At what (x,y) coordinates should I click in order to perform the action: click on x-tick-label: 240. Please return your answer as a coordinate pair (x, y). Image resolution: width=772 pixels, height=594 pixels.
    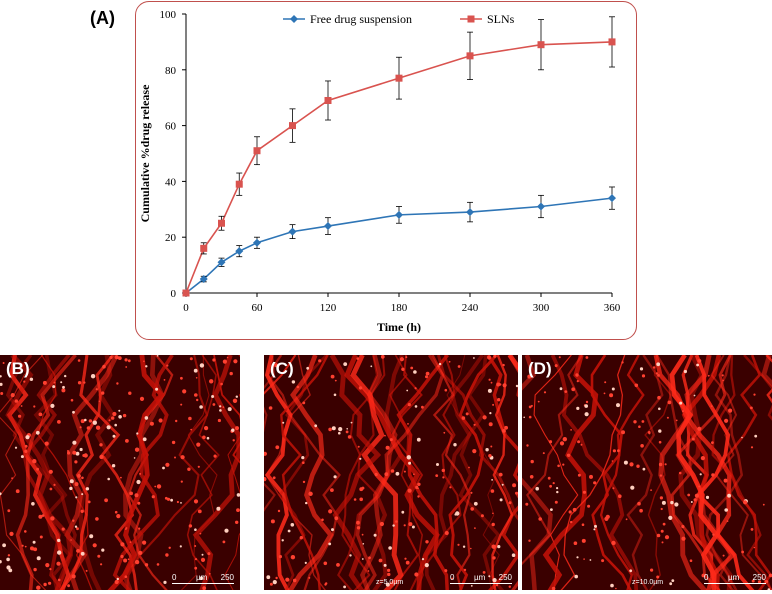
    Looking at the image, I should click on (470, 308).